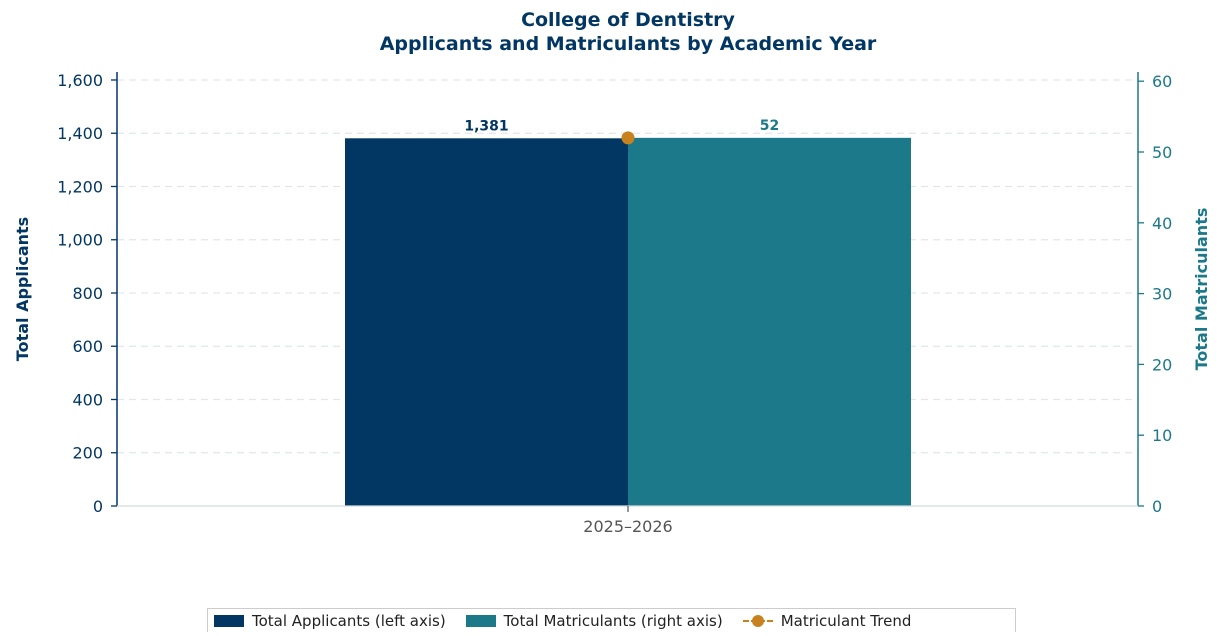  I want to click on bar-applicants, so click(486, 322).